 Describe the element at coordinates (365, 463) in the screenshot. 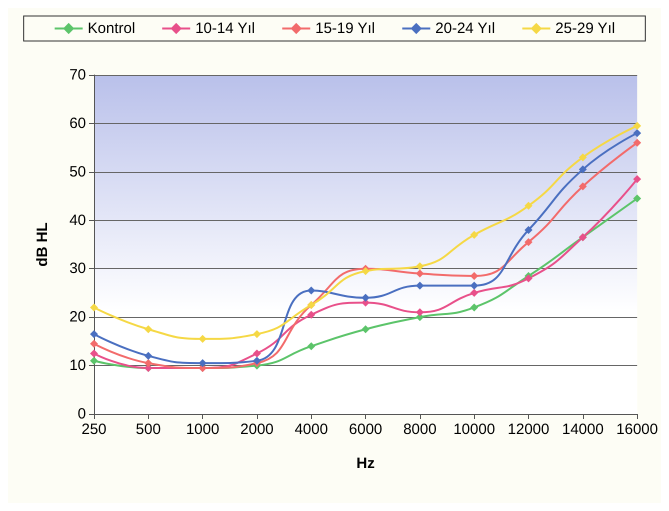

I see `x-axis-title: Hz` at that location.